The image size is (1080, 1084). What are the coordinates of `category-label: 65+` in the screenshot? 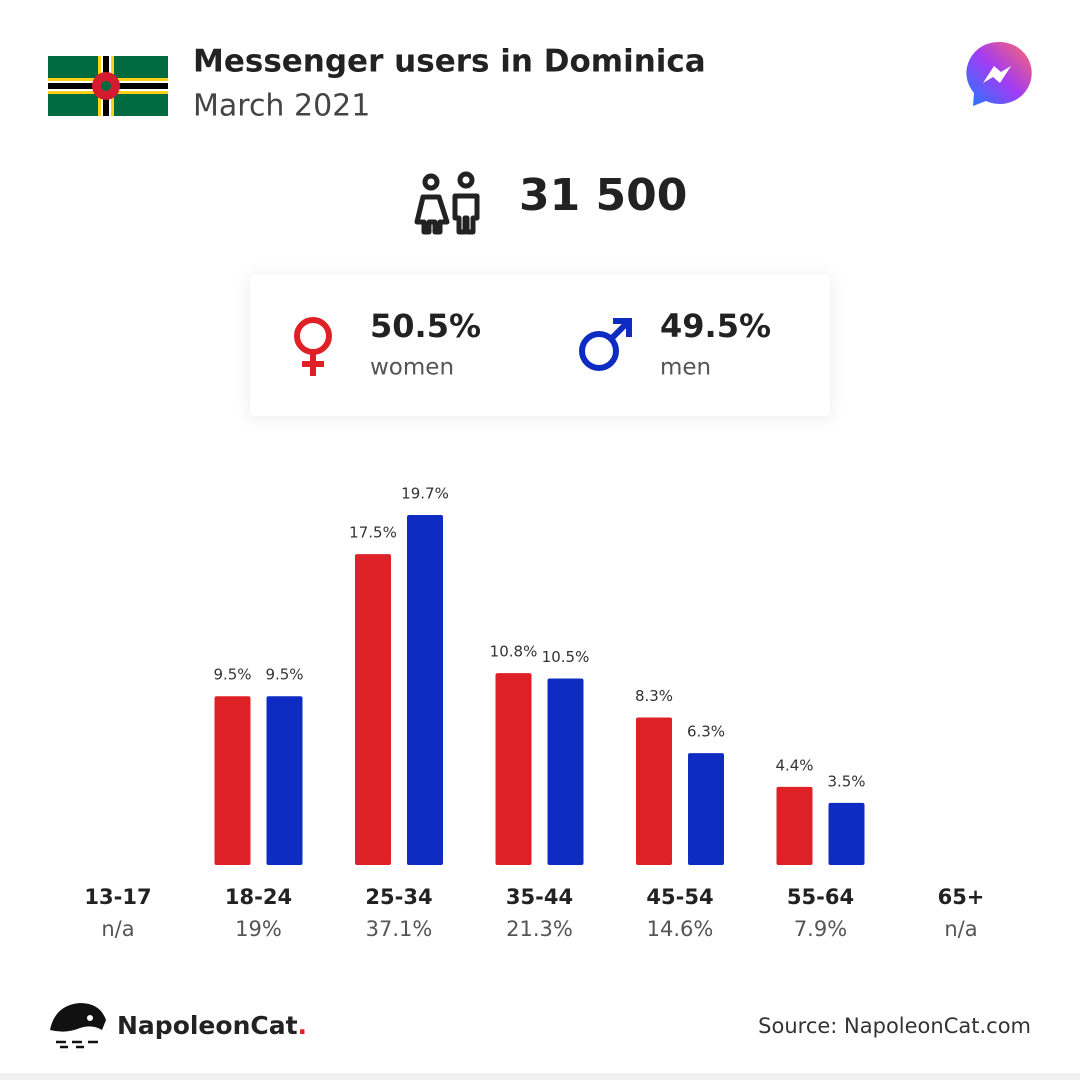 It's located at (961, 897).